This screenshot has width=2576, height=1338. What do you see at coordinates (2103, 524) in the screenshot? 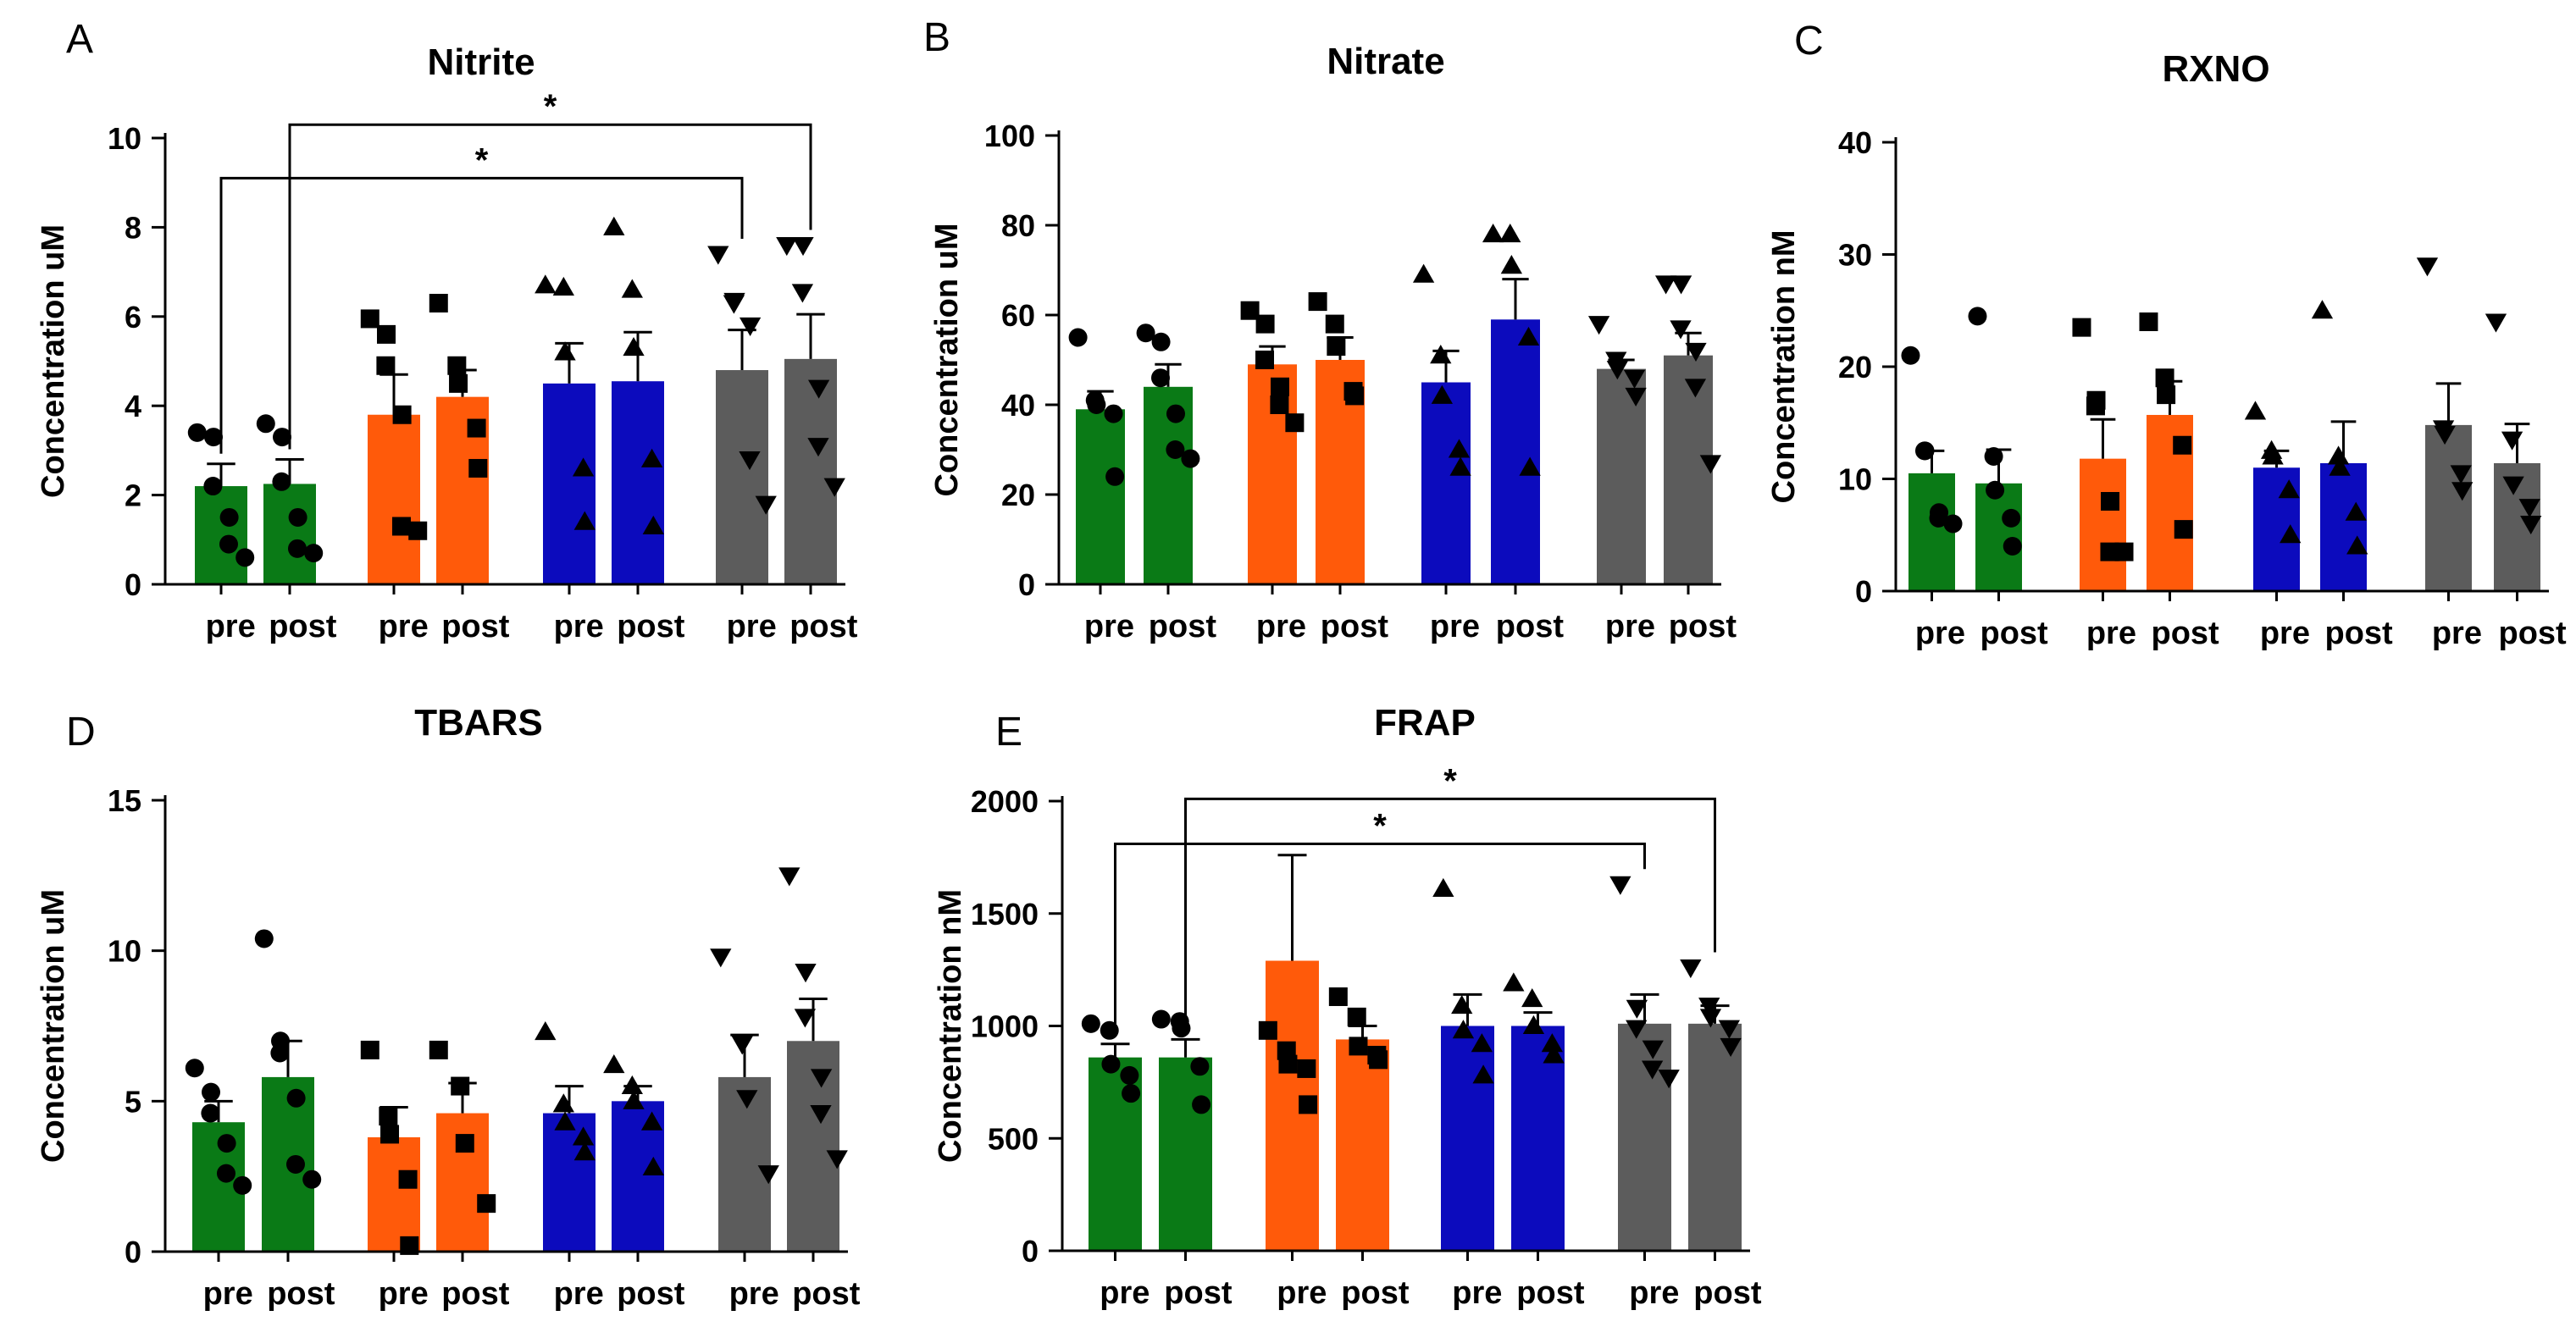
I see `bar-orange-pre` at bounding box center [2103, 524].